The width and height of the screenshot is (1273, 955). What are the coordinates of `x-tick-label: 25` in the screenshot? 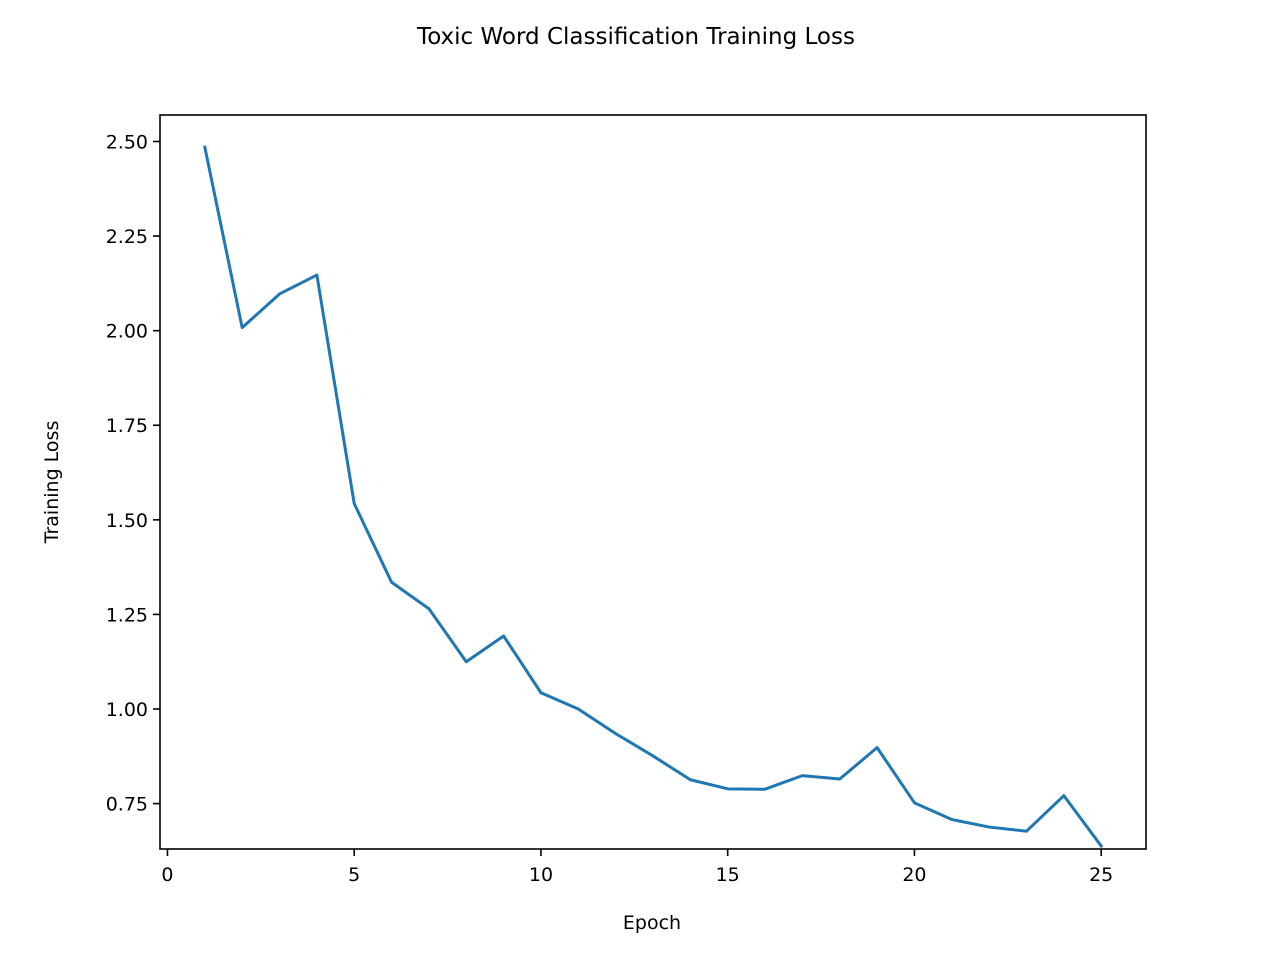 It's located at (1101, 875).